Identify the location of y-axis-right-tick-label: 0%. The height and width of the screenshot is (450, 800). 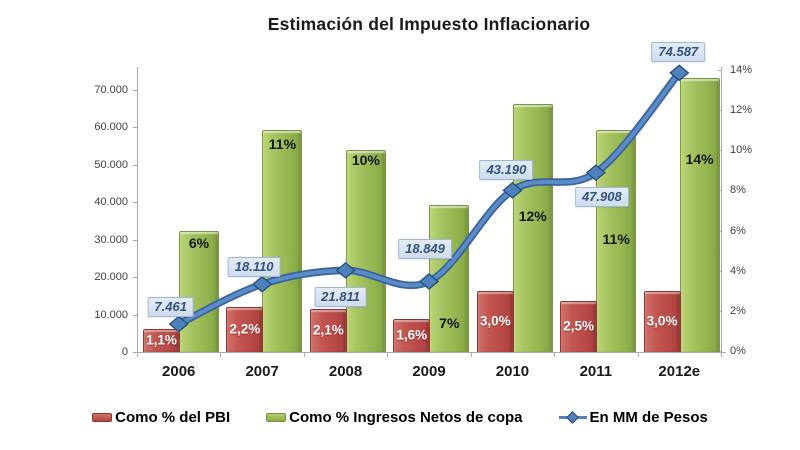
(738, 351).